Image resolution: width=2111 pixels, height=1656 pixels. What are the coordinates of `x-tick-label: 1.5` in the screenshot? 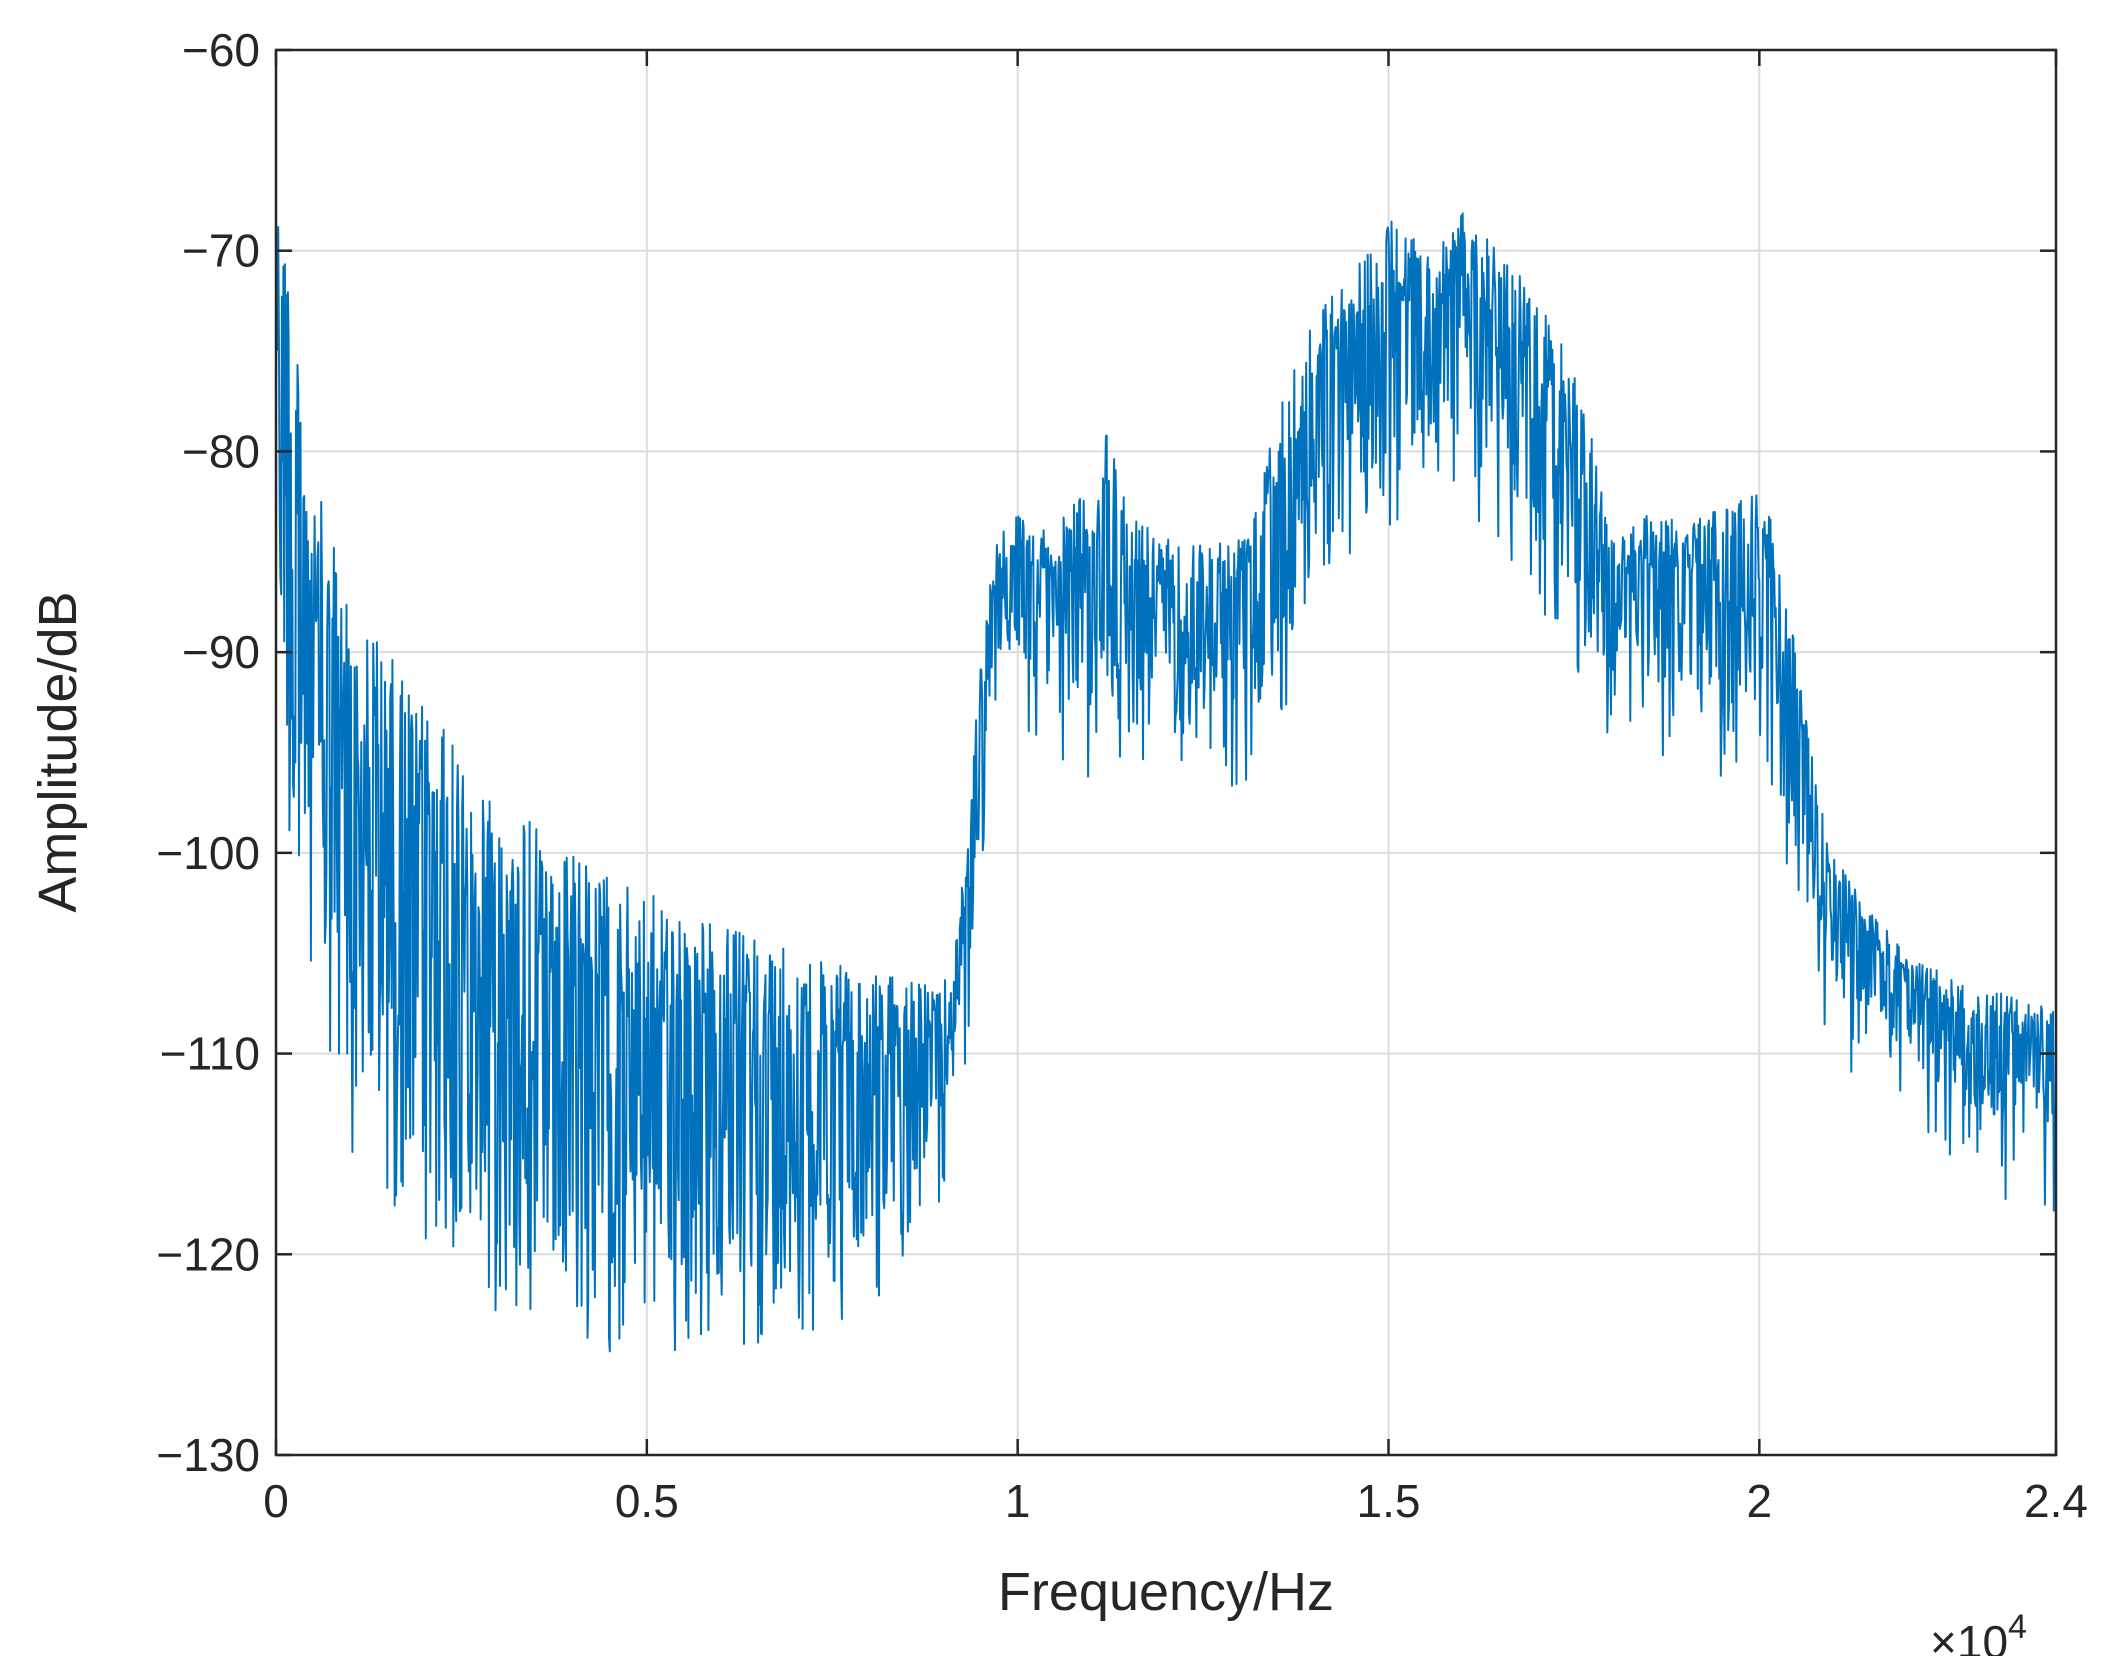 It's located at (1389, 1501).